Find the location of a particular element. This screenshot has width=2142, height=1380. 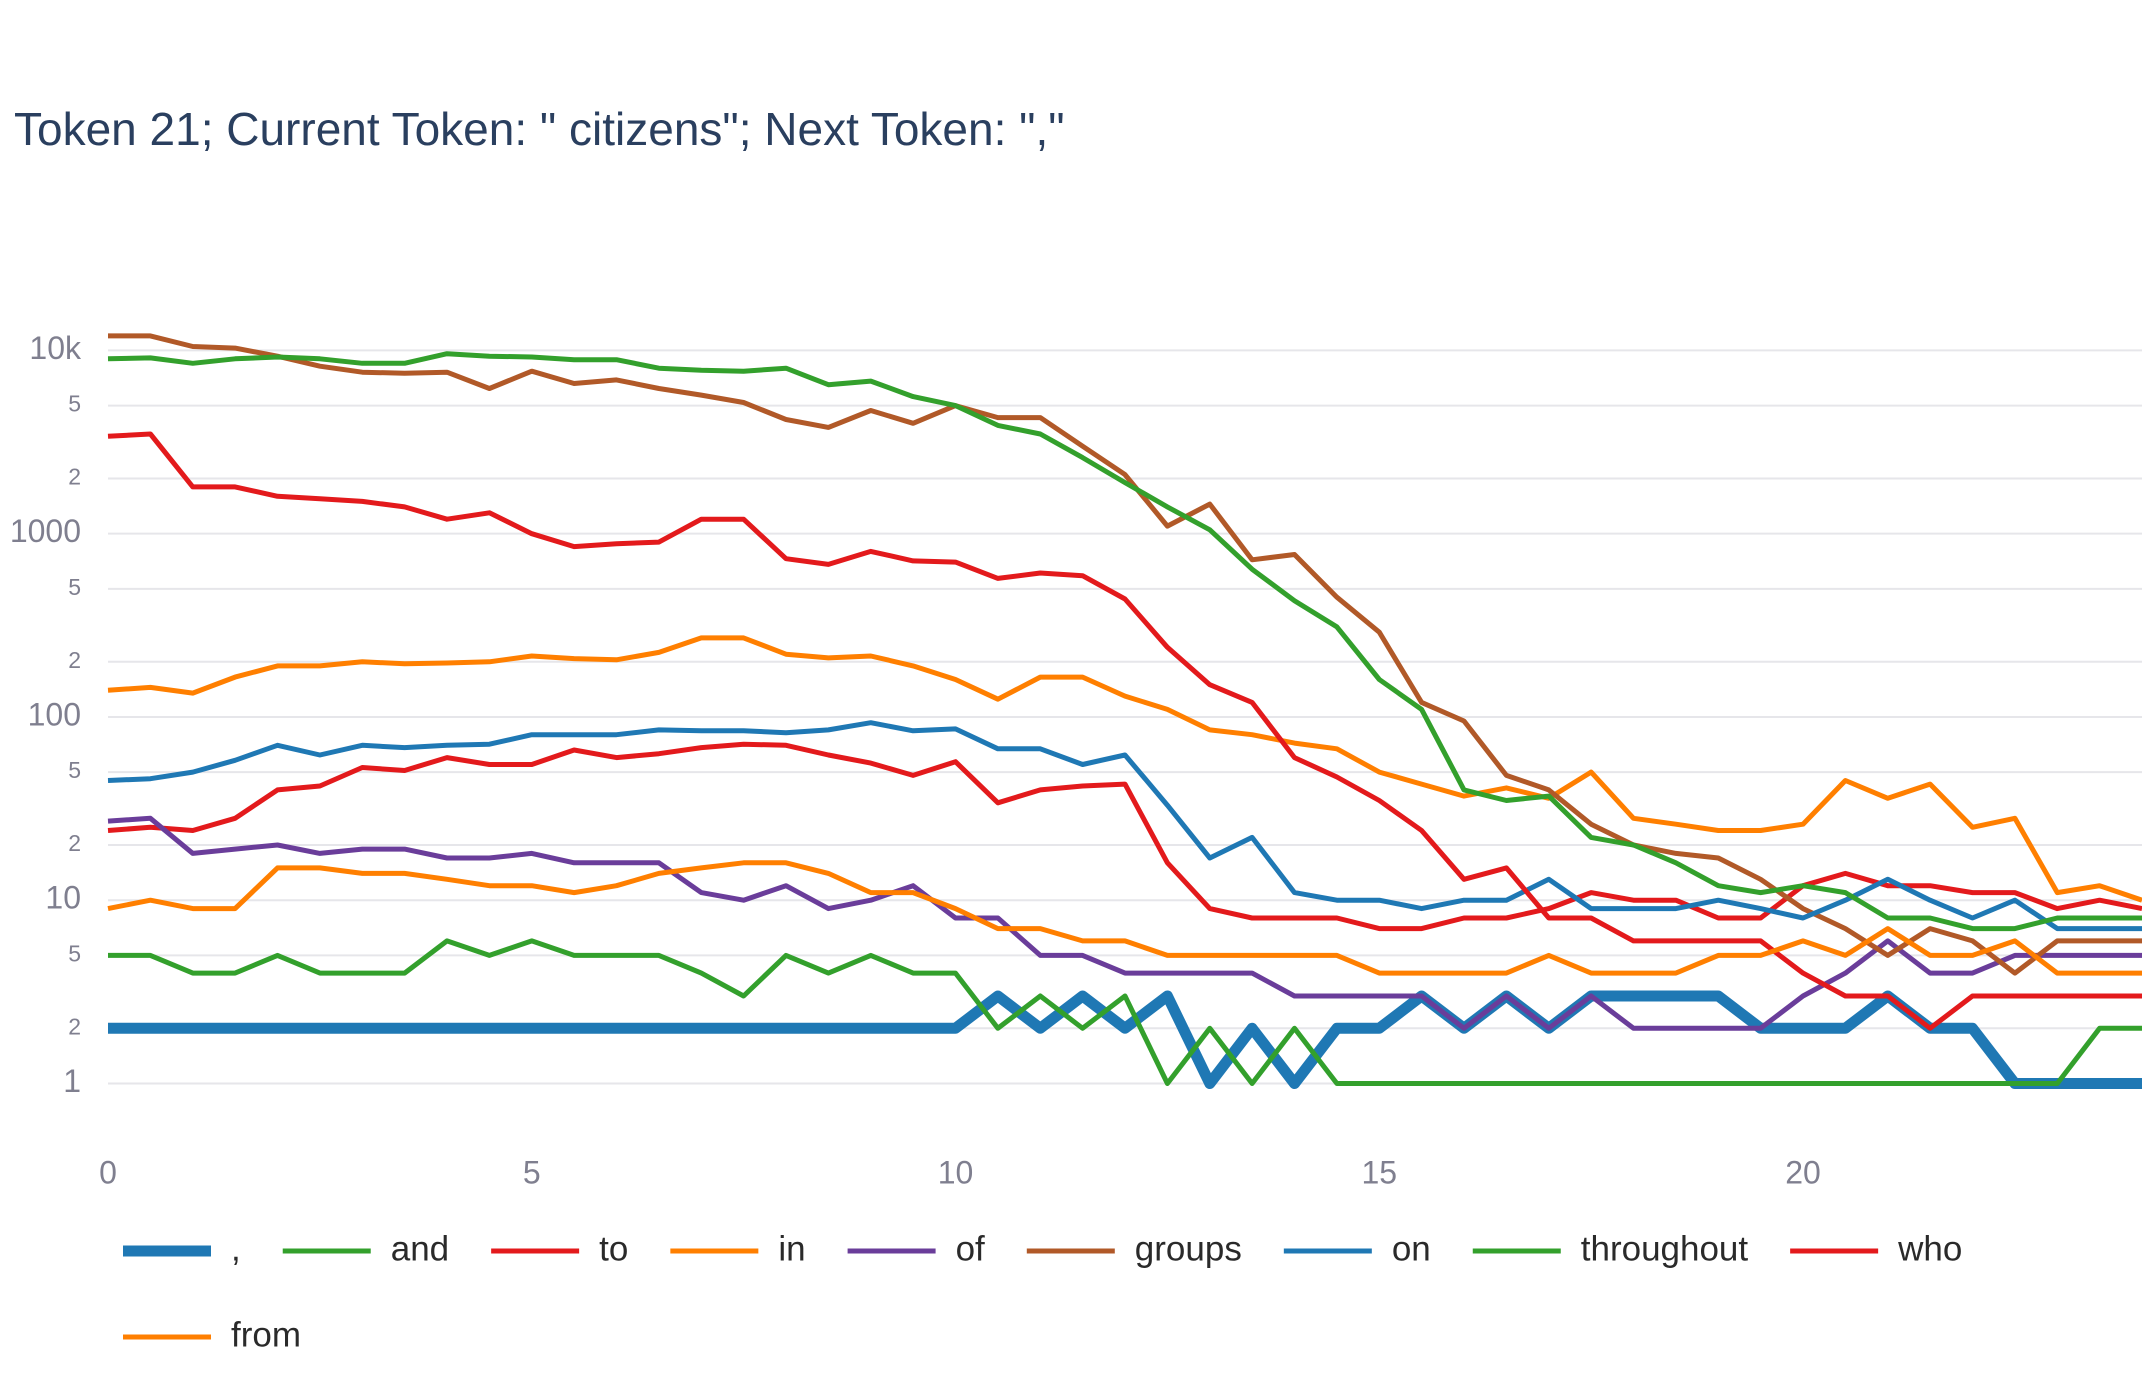

legend: , and to in of groups on throughout who from is located at coordinates (1042, 1291).